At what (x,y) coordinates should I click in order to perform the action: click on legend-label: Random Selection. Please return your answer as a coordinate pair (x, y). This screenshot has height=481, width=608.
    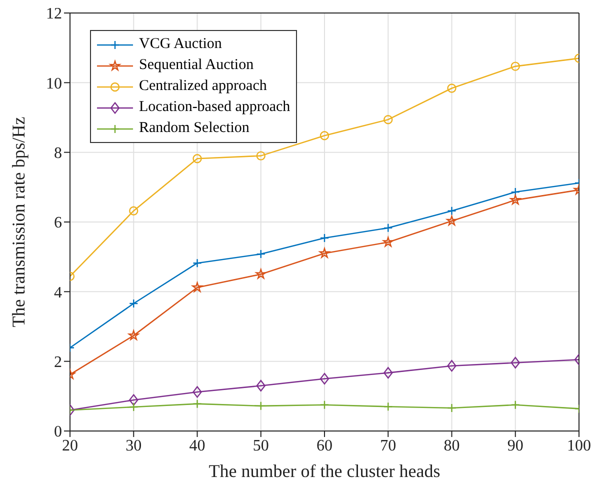
    Looking at the image, I should click on (194, 128).